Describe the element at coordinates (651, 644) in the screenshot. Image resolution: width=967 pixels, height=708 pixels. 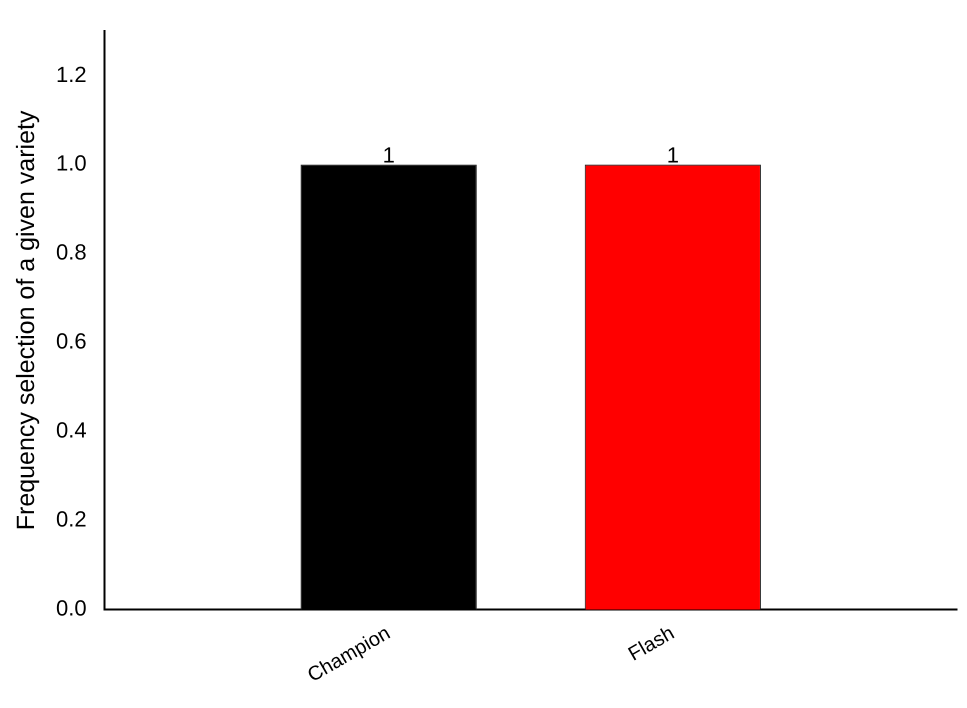
I see `x-tick-label: Flash` at that location.